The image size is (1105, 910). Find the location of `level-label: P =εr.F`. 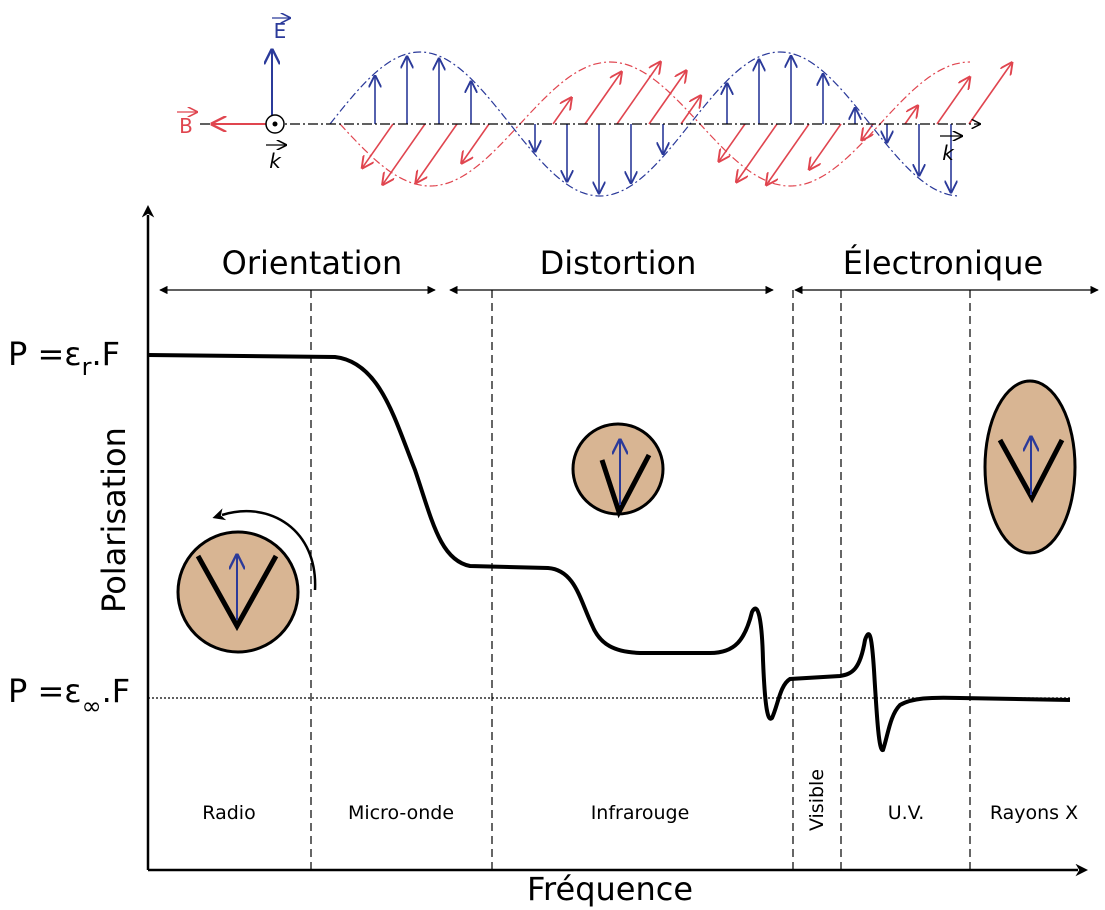

level-label: P =εr.F is located at coordinates (64, 358).